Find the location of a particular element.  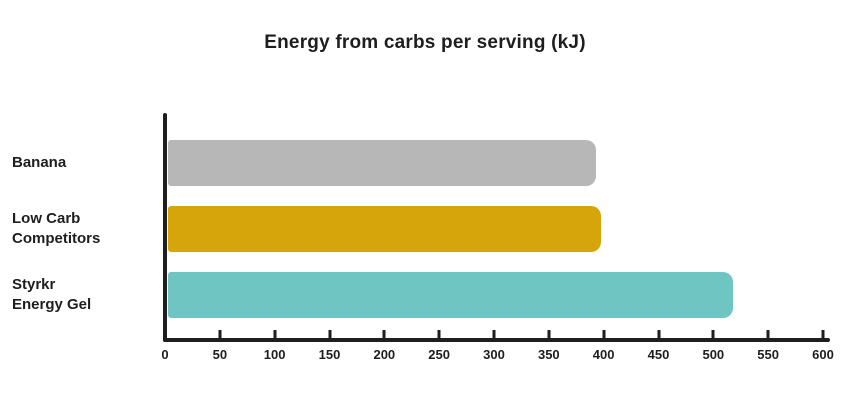

category-label-styrkr-energy-gel: Styrkr Energy Gel is located at coordinates (52, 294).